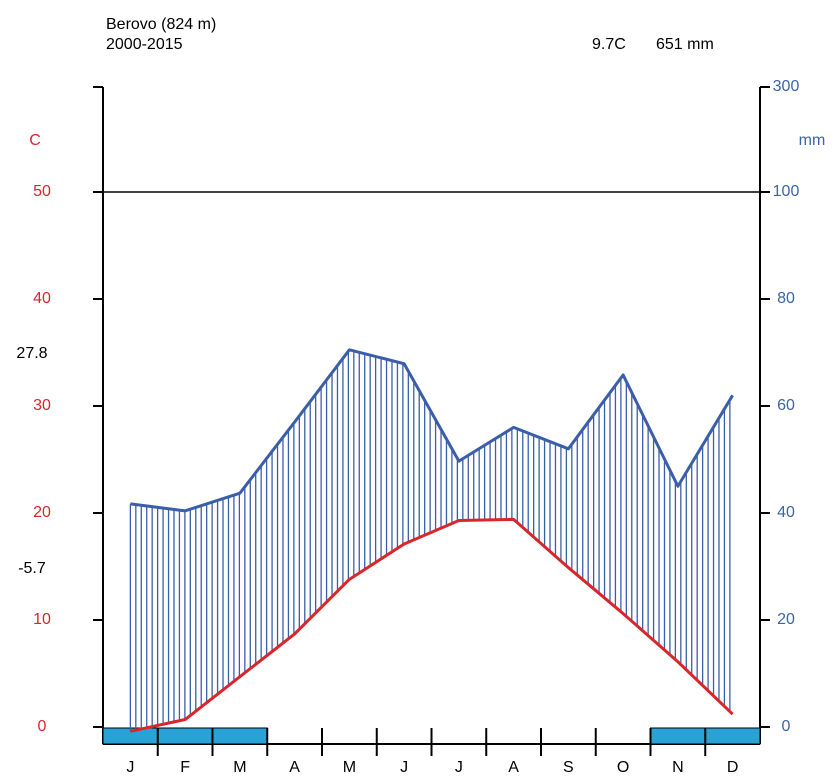 The image size is (838, 783). I want to click on y2-tick-label: 20, so click(786, 619).